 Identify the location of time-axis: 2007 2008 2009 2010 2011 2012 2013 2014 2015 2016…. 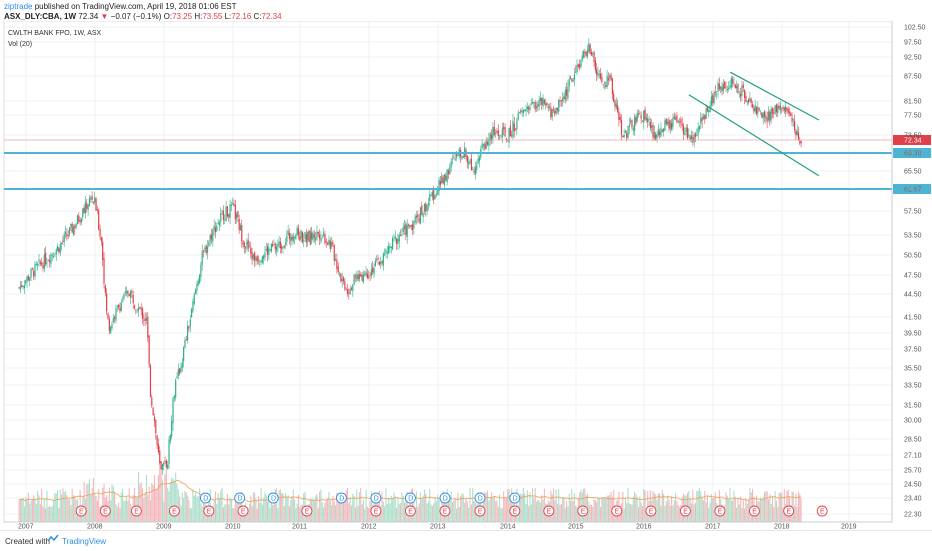
(448, 525).